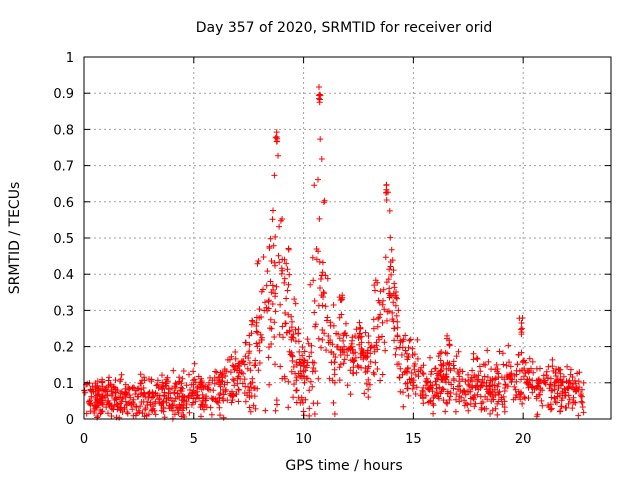  What do you see at coordinates (413, 439) in the screenshot?
I see `x-tick-label: 15` at bounding box center [413, 439].